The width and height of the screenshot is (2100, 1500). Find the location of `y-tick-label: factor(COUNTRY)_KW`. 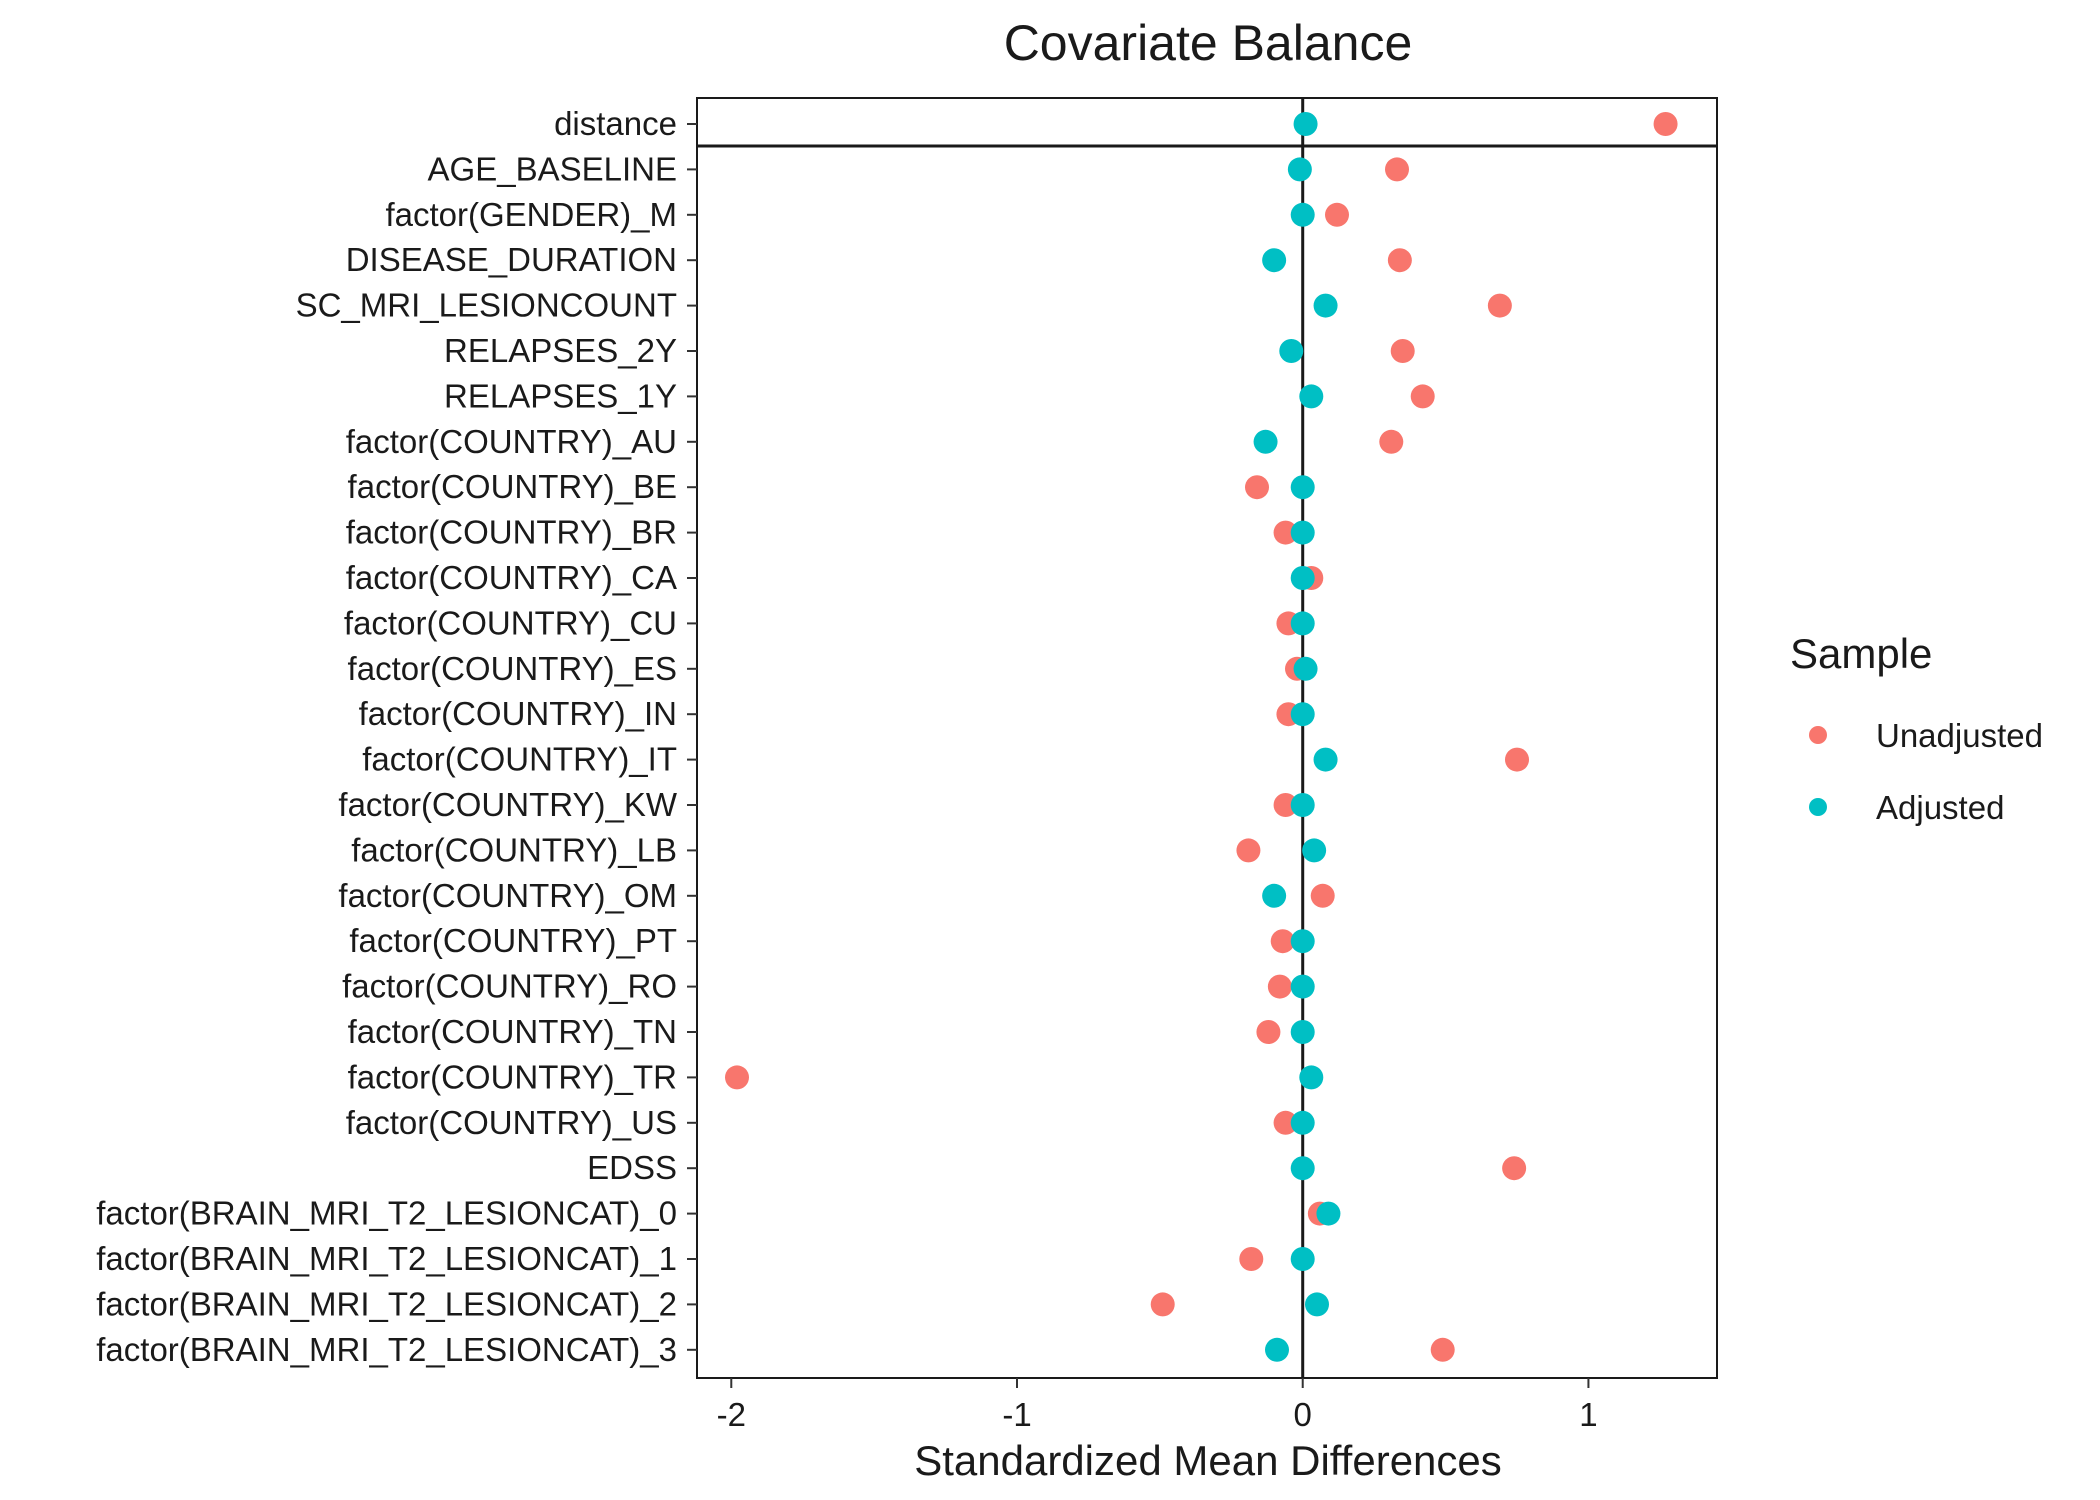

y-tick-label: factor(COUNTRY)_KW is located at coordinates (507, 804).